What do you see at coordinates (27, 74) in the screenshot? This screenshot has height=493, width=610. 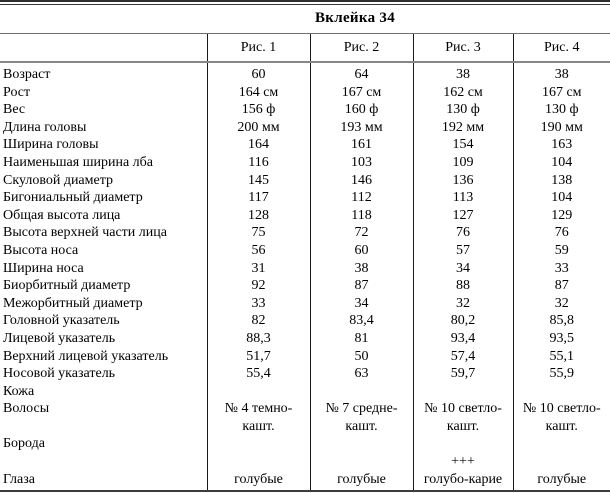 I see `row-label: Возраст` at bounding box center [27, 74].